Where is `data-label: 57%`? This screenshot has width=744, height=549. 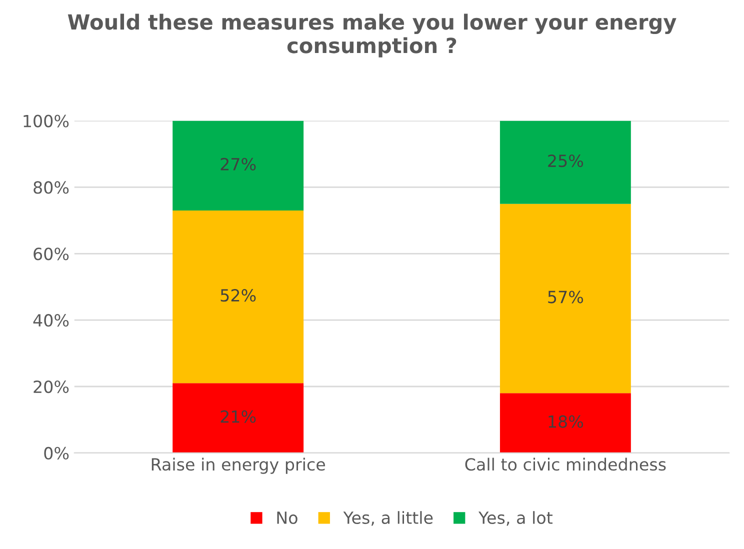 data-label: 57% is located at coordinates (566, 297).